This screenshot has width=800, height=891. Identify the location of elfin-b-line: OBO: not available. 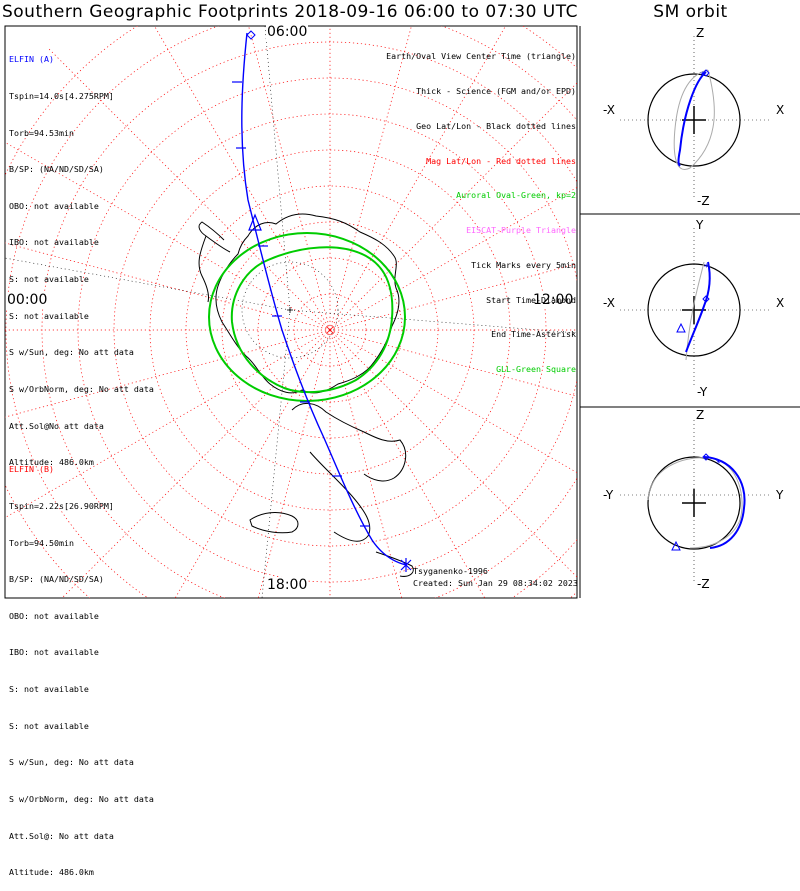
(54, 615).